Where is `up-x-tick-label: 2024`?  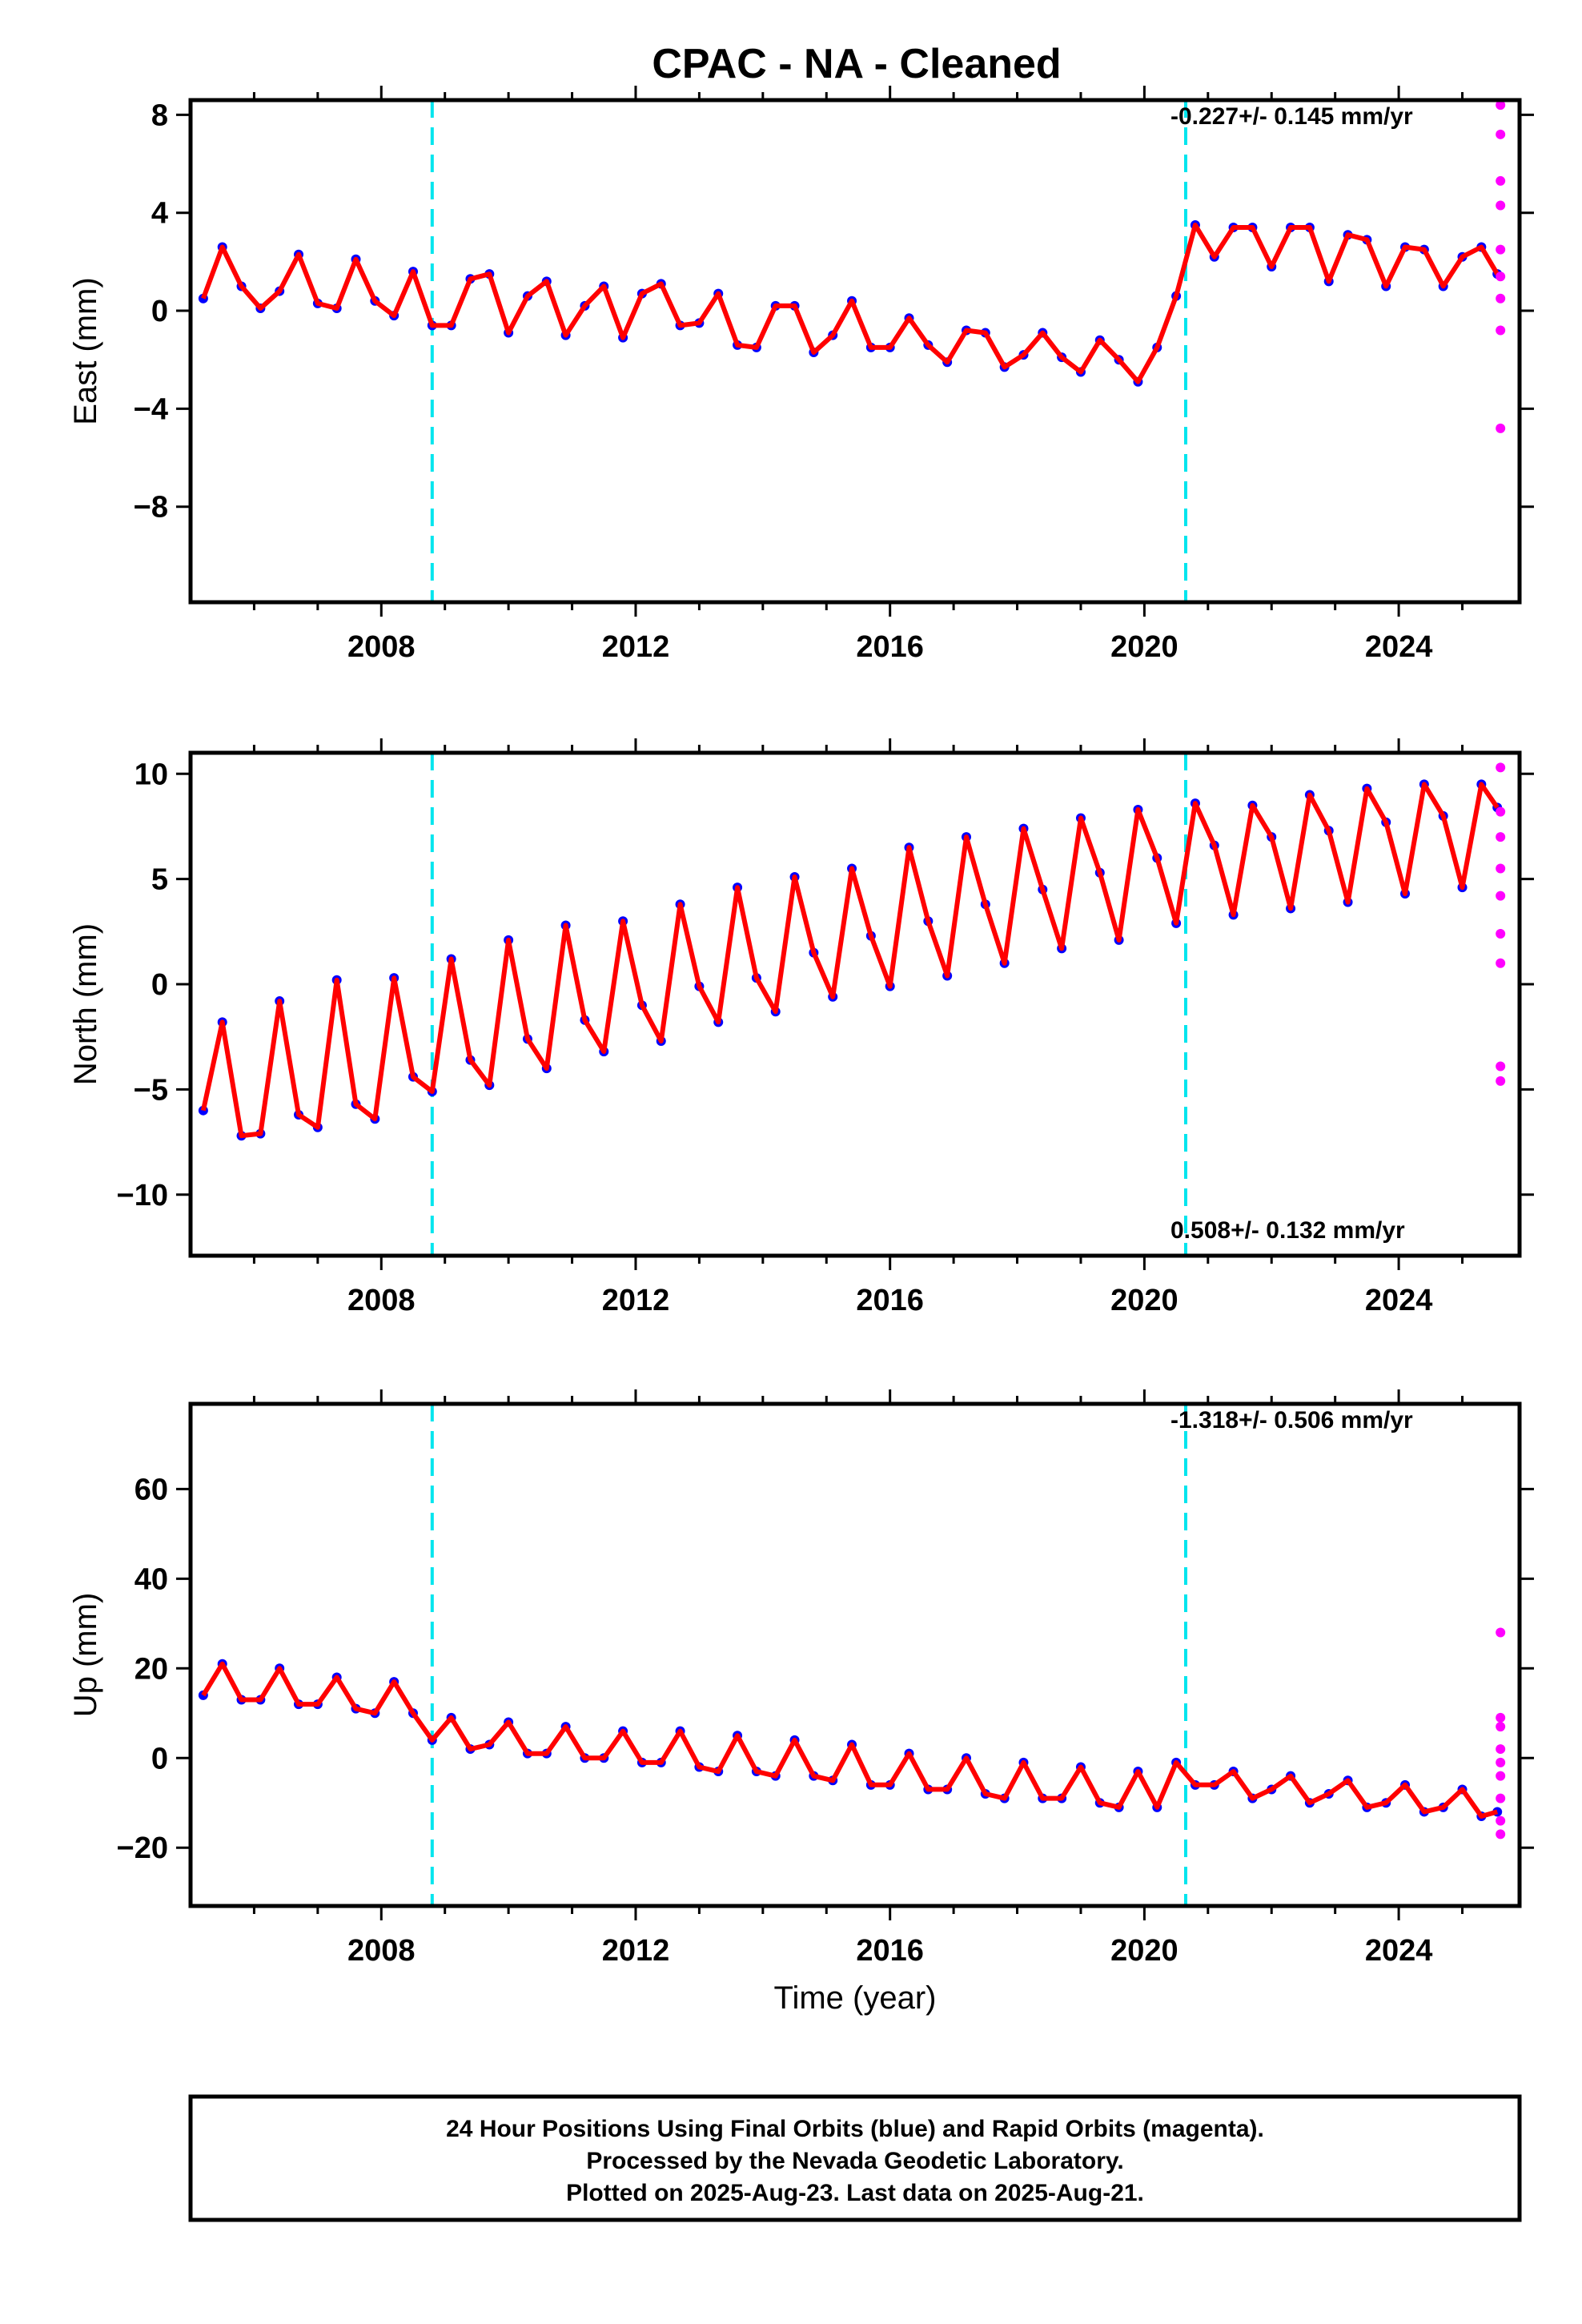 up-x-tick-label: 2024 is located at coordinates (1399, 1951).